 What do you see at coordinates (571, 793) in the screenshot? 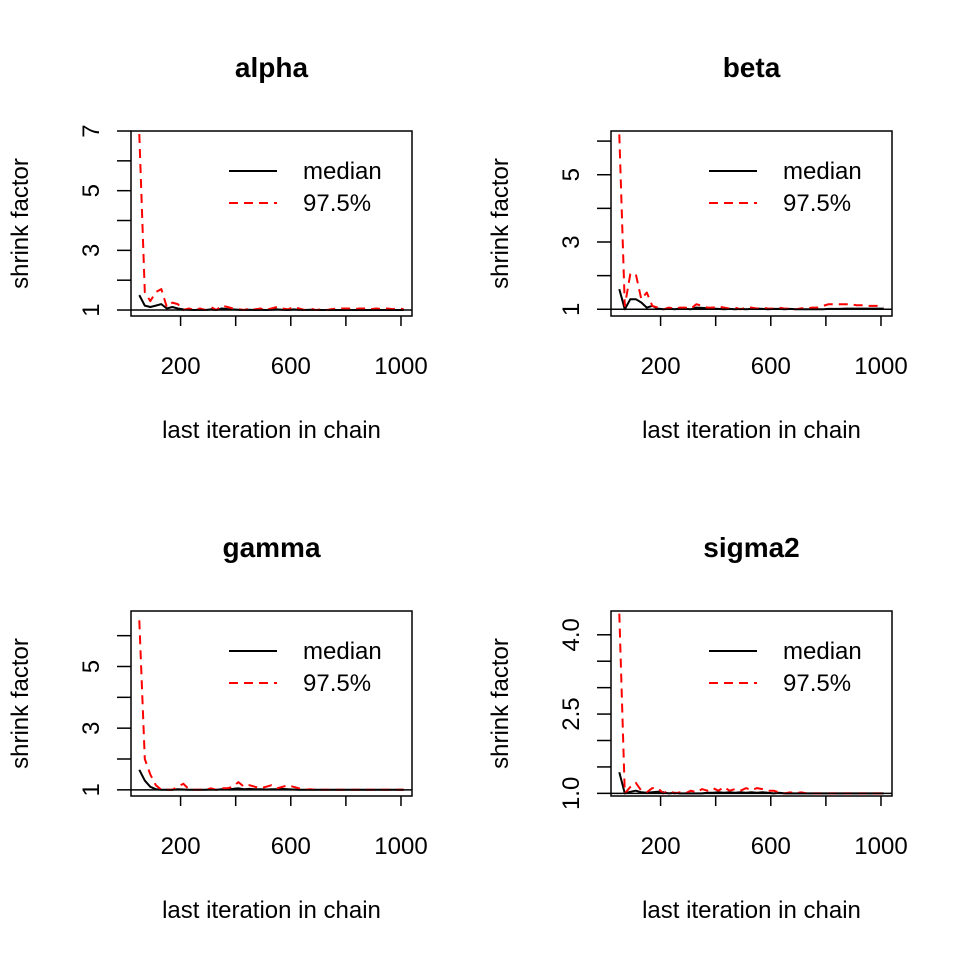
I see `y-tick-label: 1.0` at bounding box center [571, 793].